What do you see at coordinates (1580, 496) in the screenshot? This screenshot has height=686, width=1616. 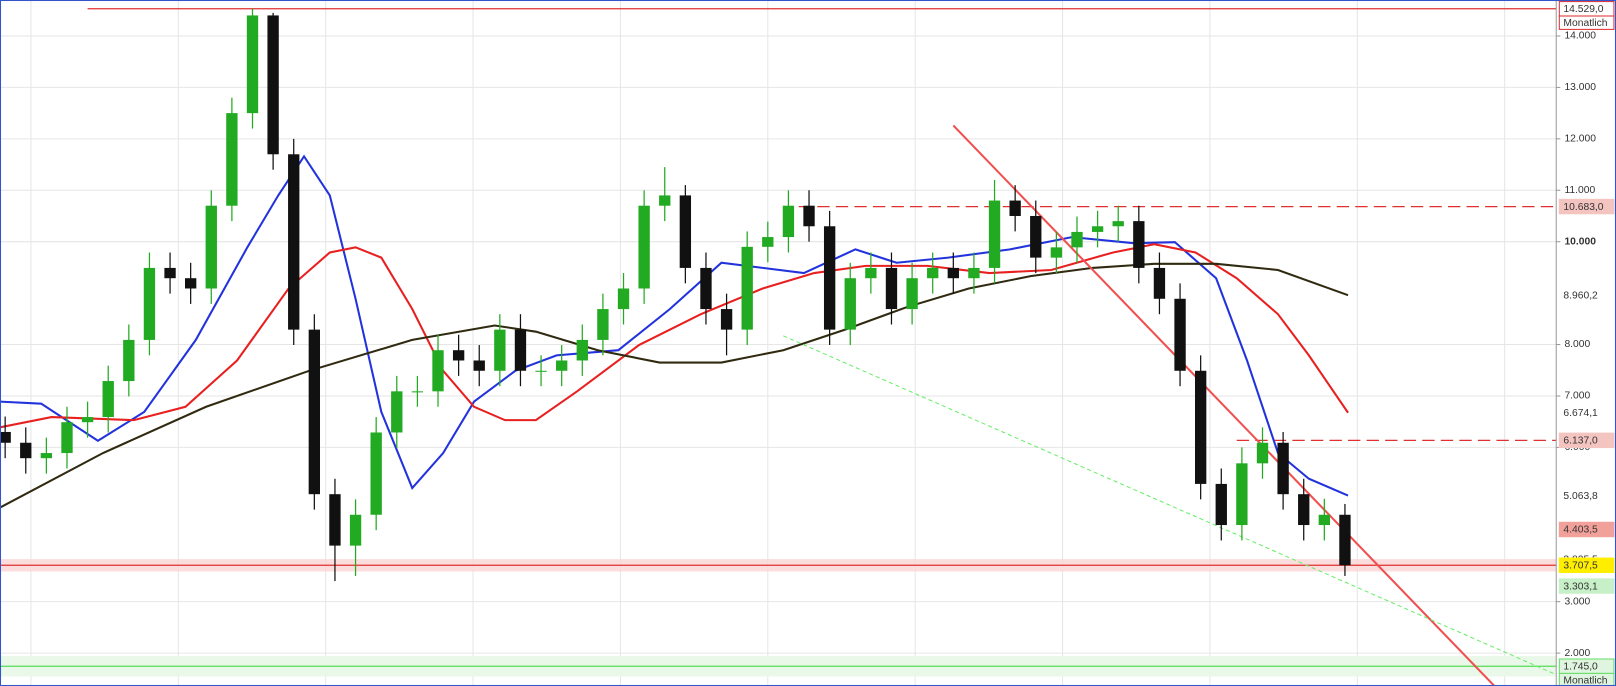 I see `price-label: 5.063,8` at bounding box center [1580, 496].